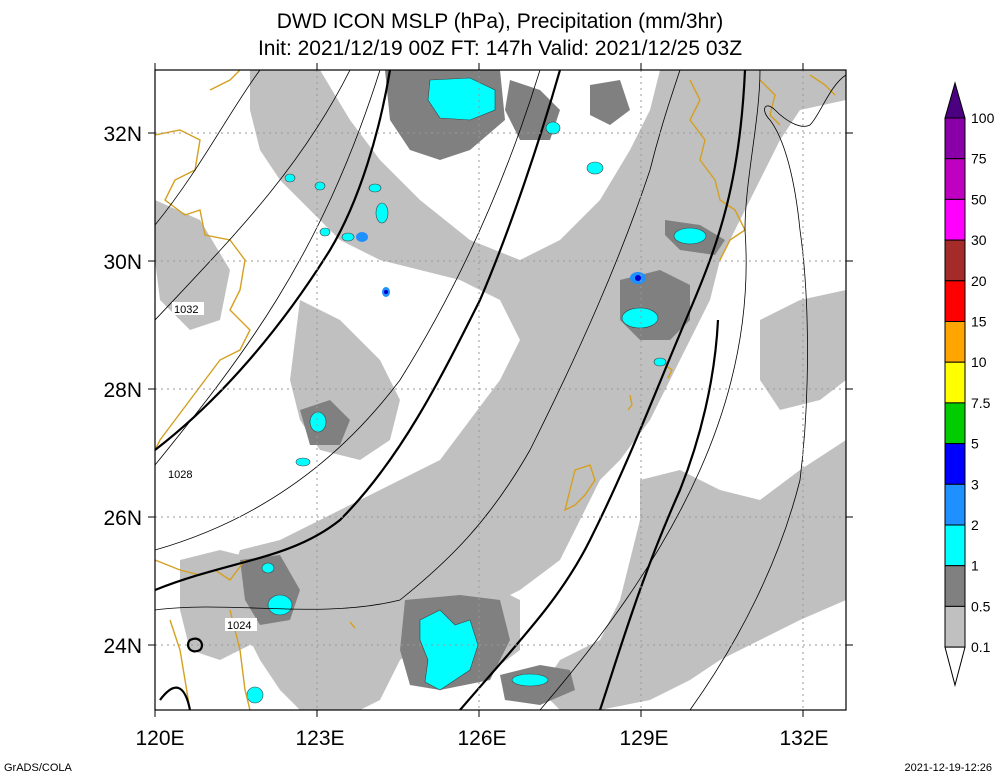  What do you see at coordinates (159, 738) in the screenshot?
I see `lon-label-120e: 120E` at bounding box center [159, 738].